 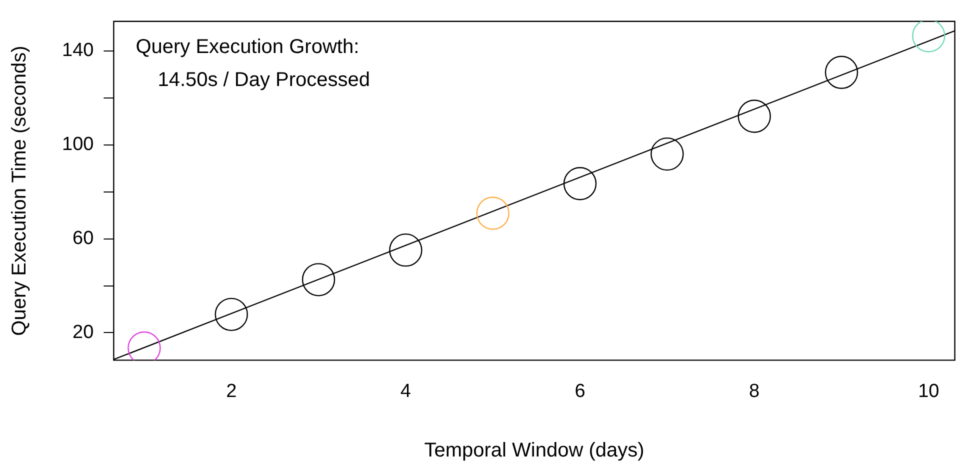 I want to click on x-tick-label: 8, so click(x=754, y=391).